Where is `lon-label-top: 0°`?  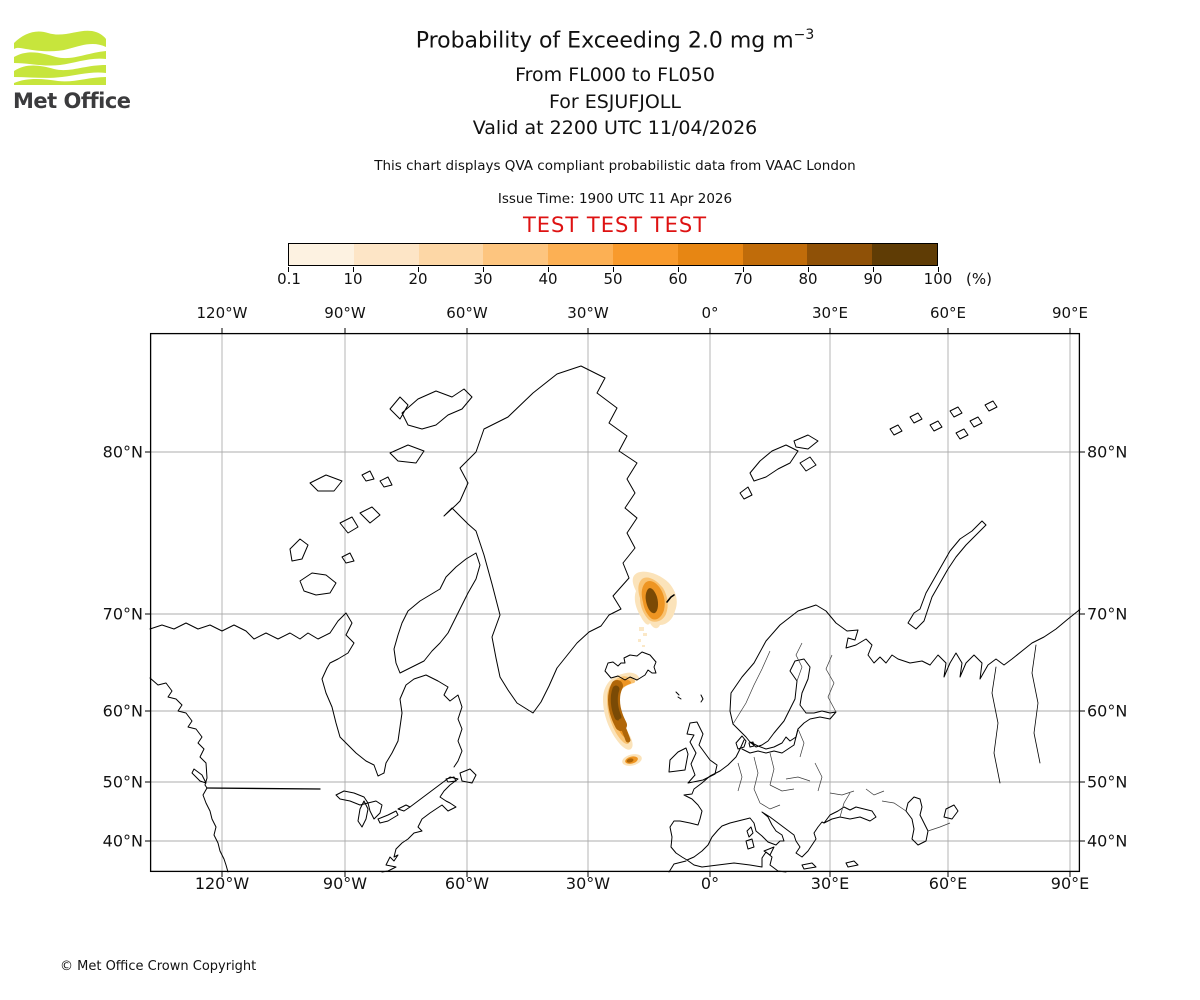 lon-label-top: 0° is located at coordinates (710, 313).